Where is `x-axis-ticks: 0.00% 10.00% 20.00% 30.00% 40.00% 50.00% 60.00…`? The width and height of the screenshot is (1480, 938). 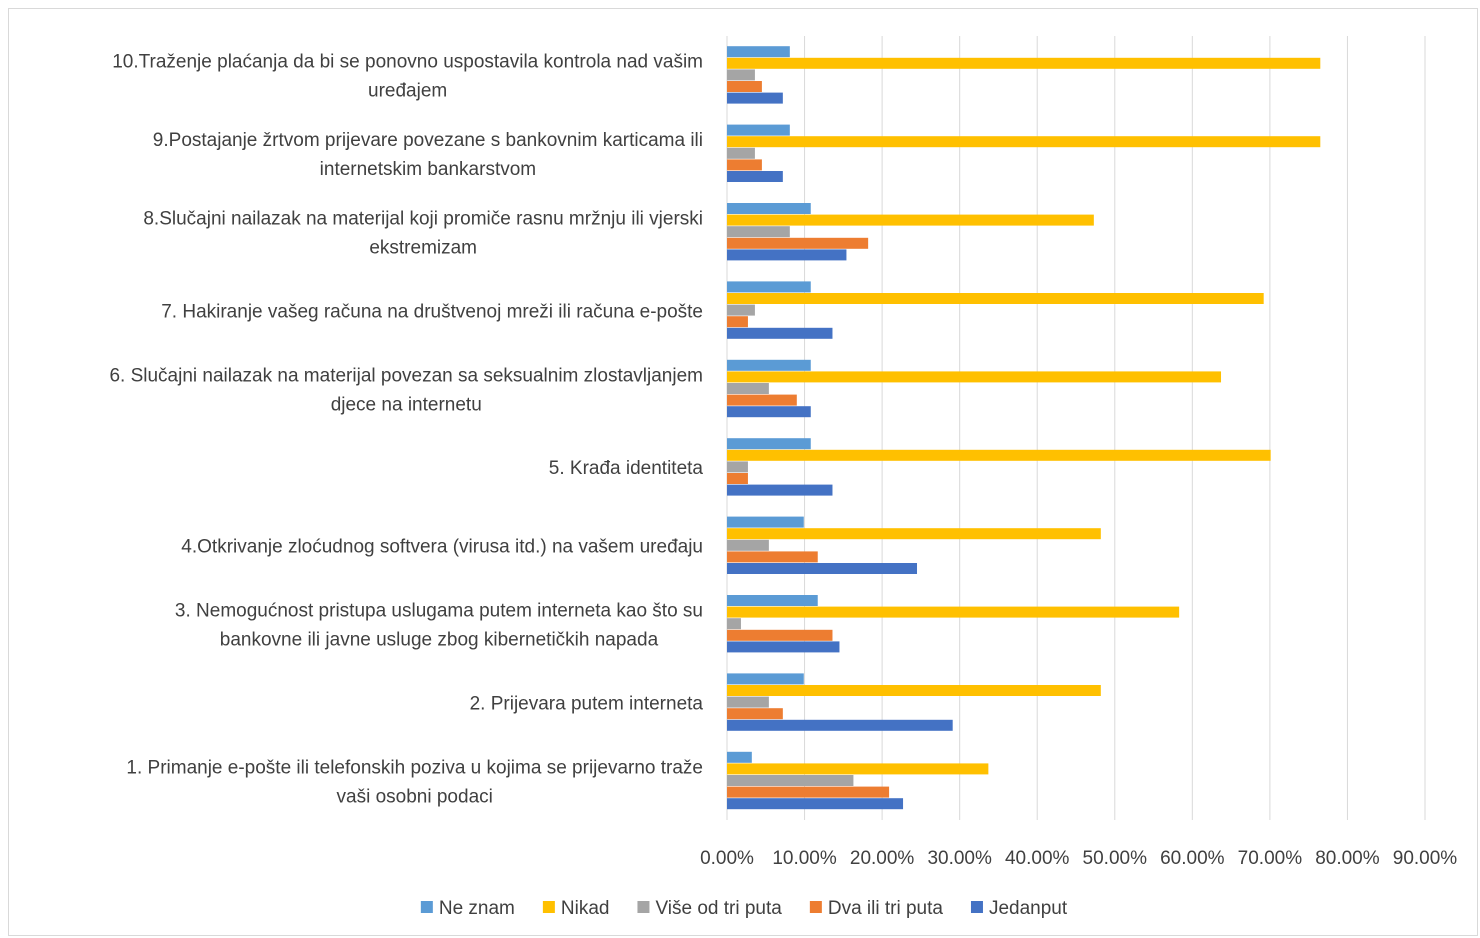
x-axis-ticks: 0.00% 10.00% 20.00% 30.00% 40.00% 50.00% 60.00… is located at coordinates (1078, 858).